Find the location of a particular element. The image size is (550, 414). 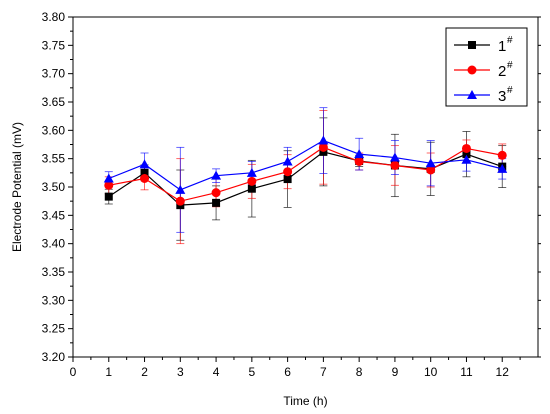

legend-label: 3 is located at coordinates (502, 96).